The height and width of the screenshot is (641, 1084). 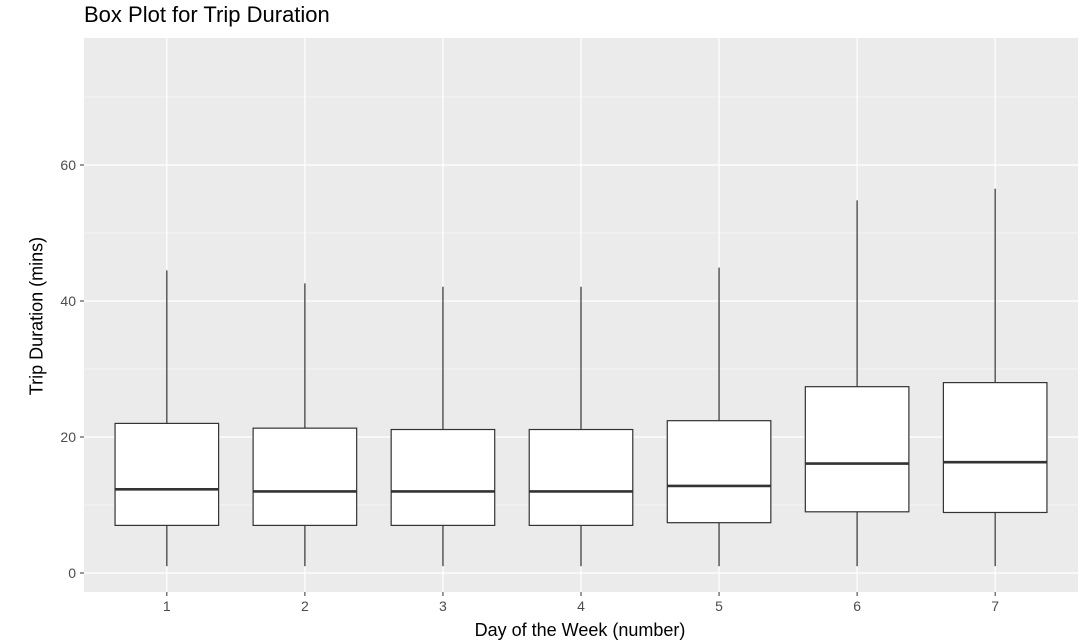 I want to click on y-tick-label: 0, so click(x=72, y=573).